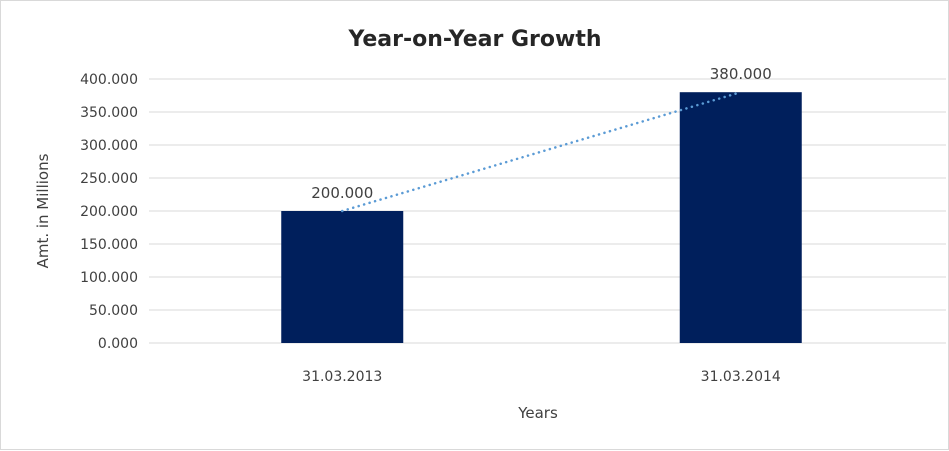 Image resolution: width=949 pixels, height=451 pixels. Describe the element at coordinates (537, 413) in the screenshot. I see `x-axis-label: Years` at that location.